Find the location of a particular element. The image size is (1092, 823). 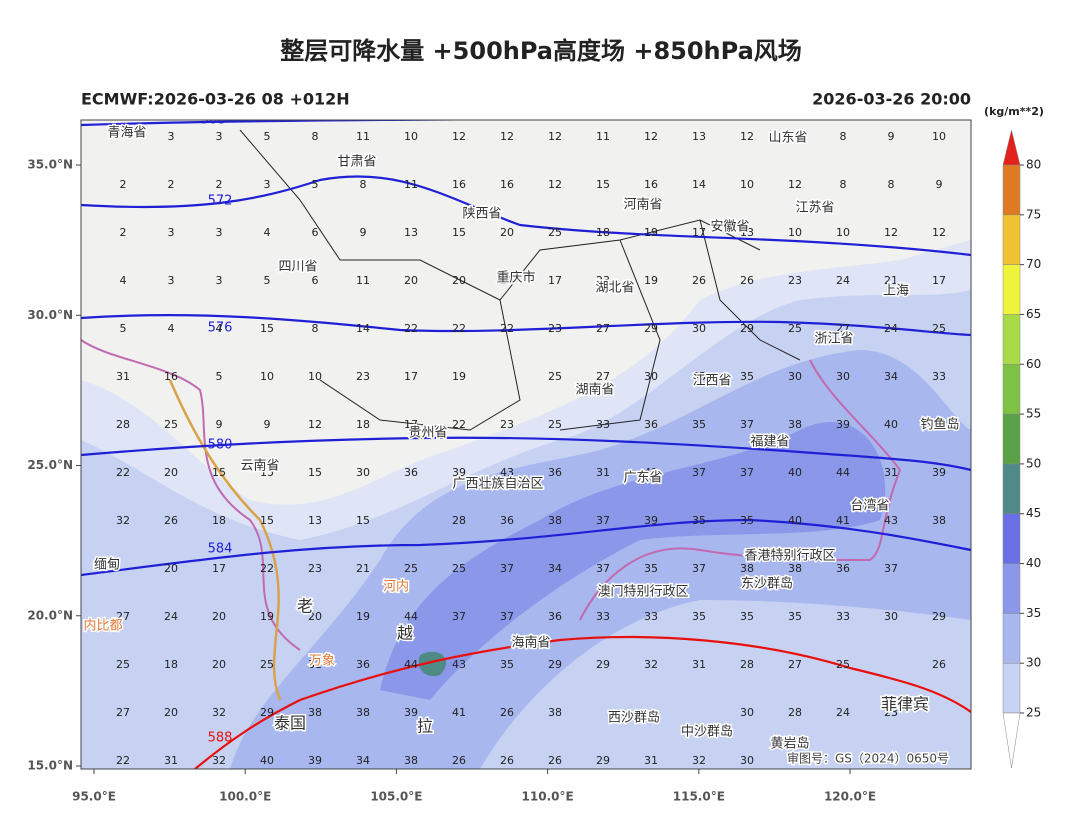

pw-value: 27 is located at coordinates (843, 328).